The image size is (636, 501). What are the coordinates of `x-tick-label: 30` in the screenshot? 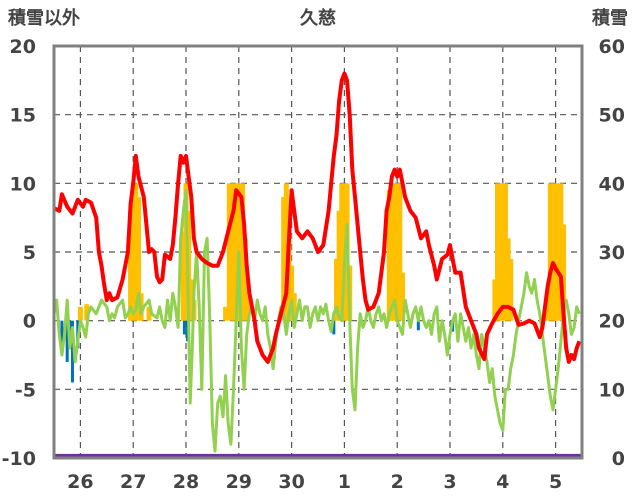 It's located at (291, 482).